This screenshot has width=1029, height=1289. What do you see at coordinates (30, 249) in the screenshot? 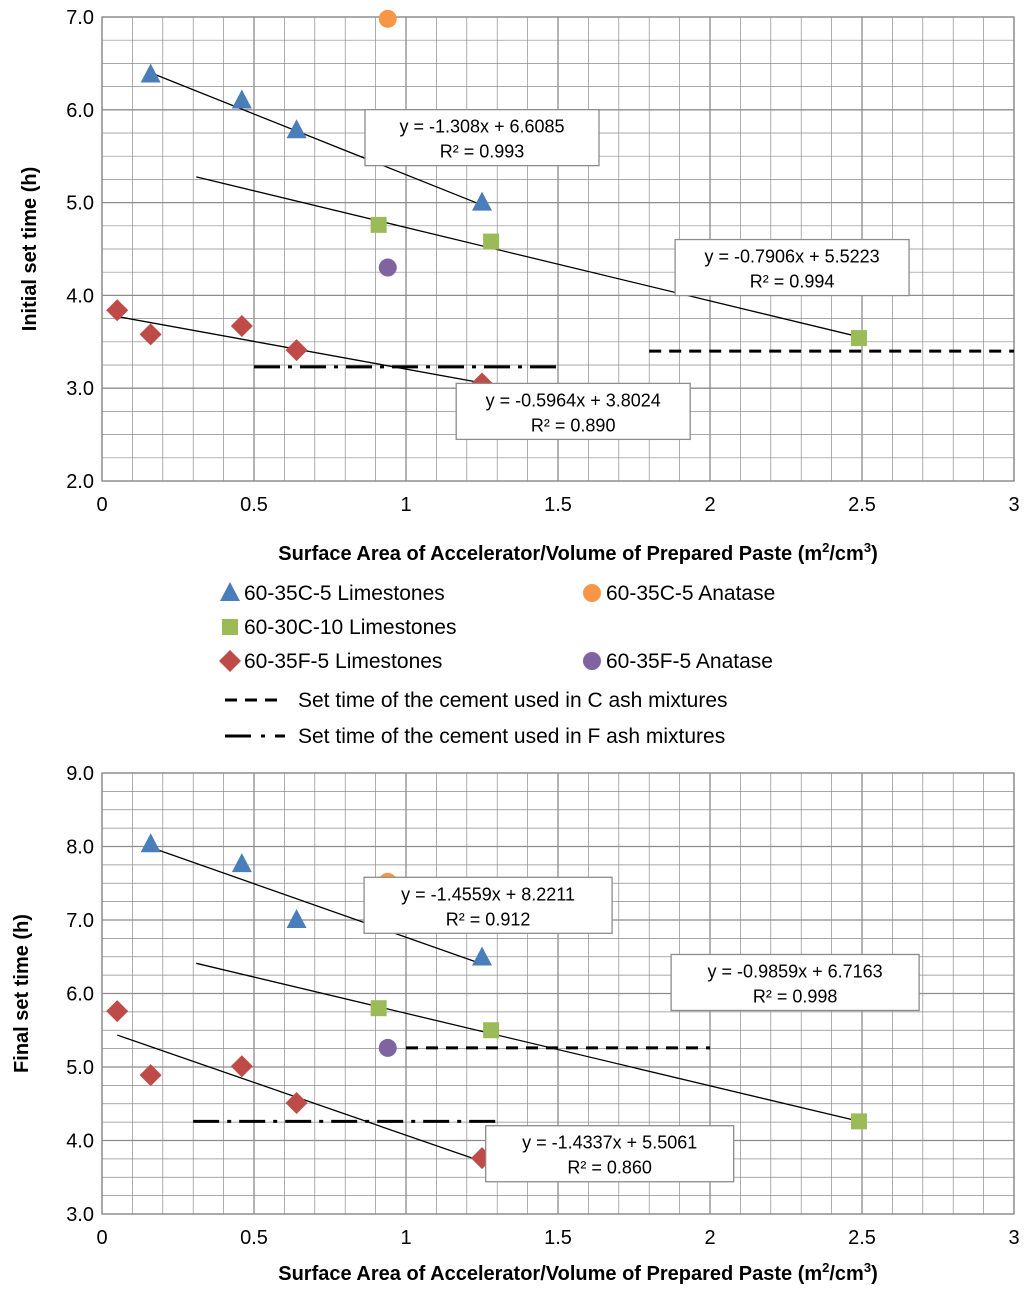
I see `y-axis-label: Initial set time (h)` at bounding box center [30, 249].